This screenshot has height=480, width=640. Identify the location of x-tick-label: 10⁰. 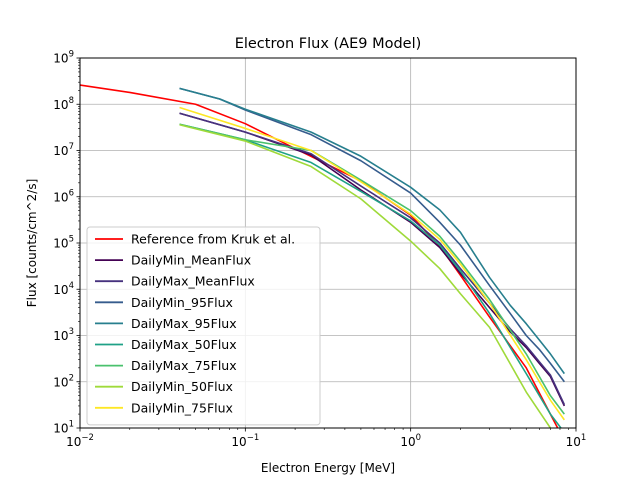
(410, 441).